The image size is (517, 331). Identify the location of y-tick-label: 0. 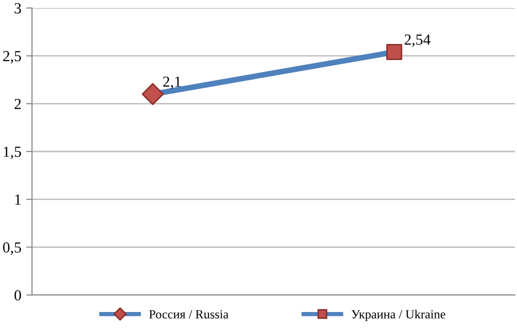
(17, 295).